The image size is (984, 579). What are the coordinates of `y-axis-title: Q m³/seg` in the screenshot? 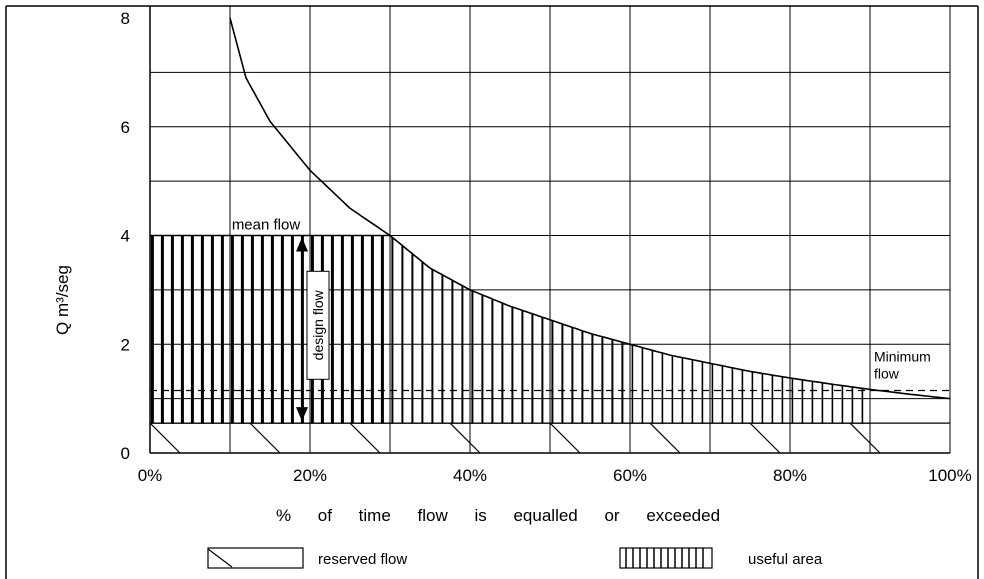 It's located at (62, 300).